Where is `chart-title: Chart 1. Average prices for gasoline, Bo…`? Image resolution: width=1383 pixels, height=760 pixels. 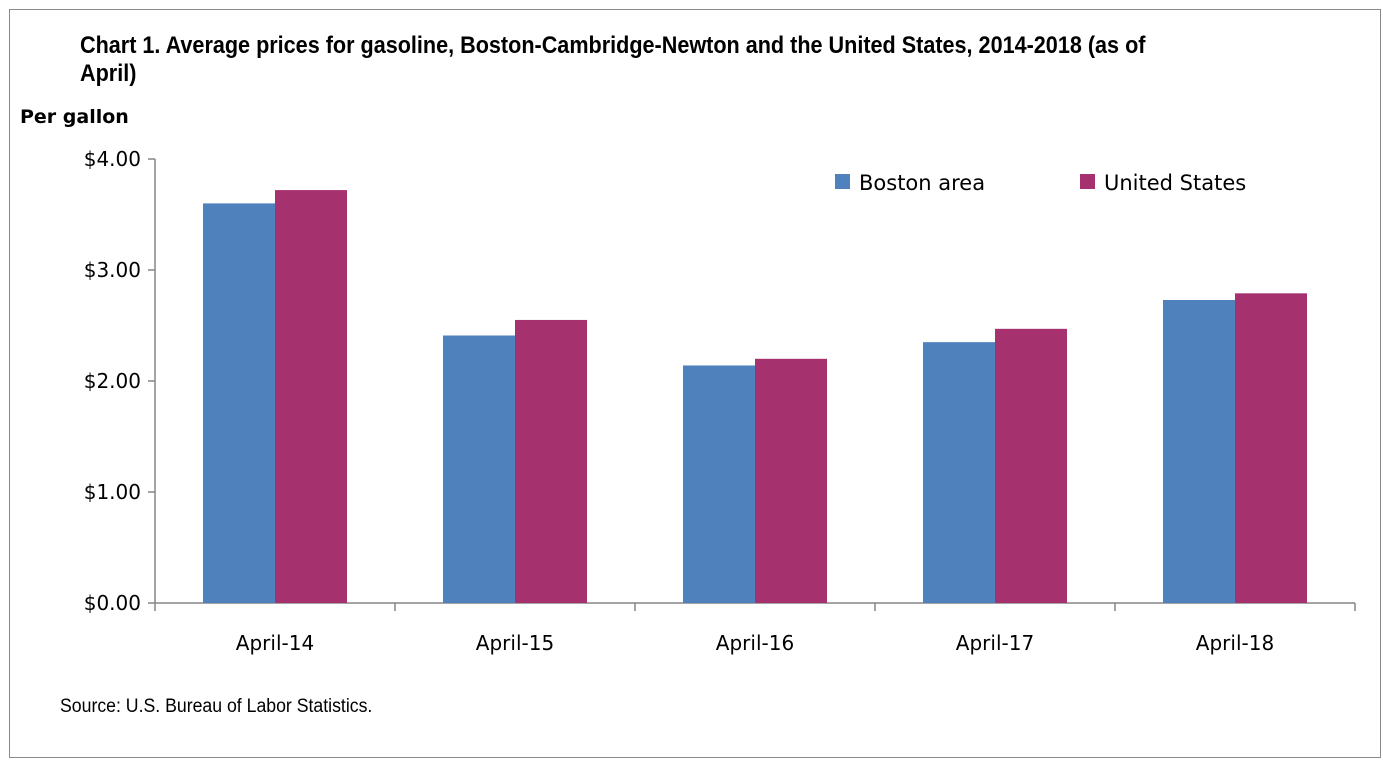
chart-title: Chart 1. Average prices for gasoline, Bo… is located at coordinates (613, 59).